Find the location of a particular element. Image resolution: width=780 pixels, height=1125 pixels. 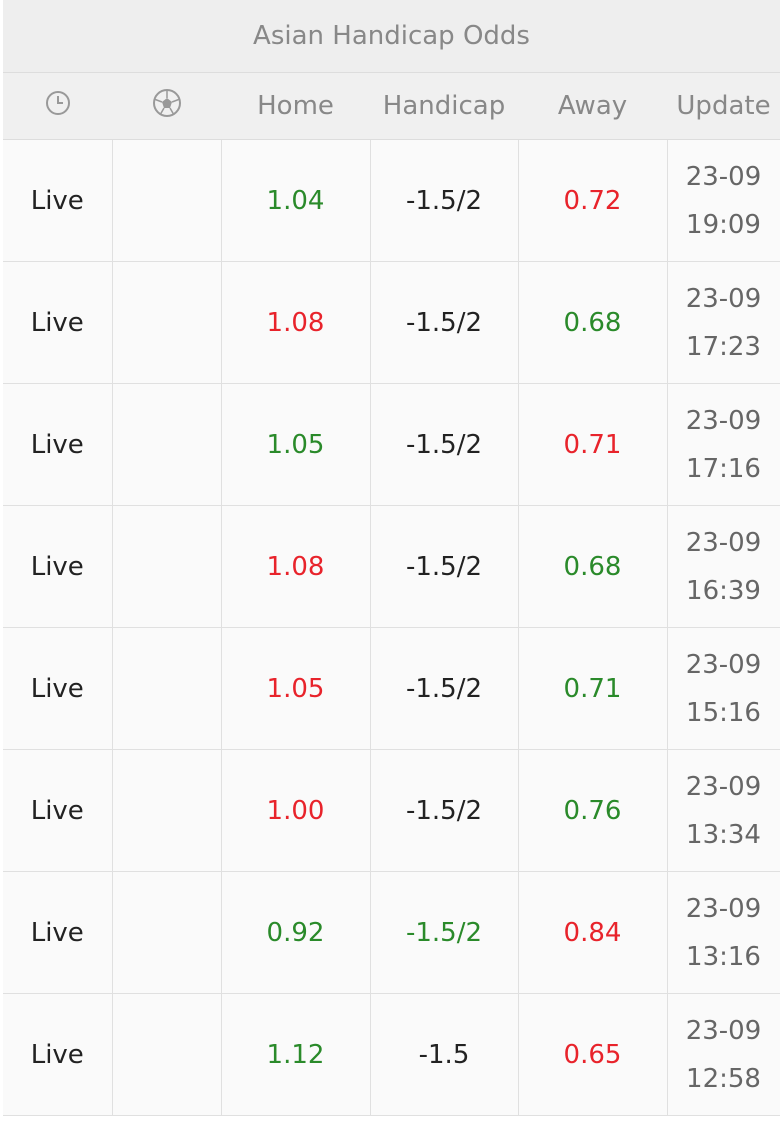

score-icon-header is located at coordinates (166, 106).